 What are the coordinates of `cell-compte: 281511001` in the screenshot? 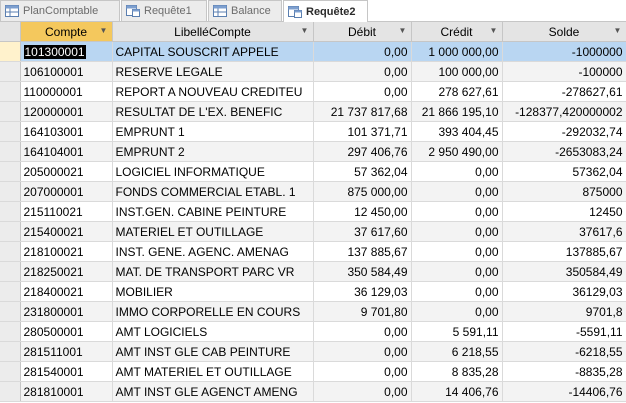 It's located at (66, 351).